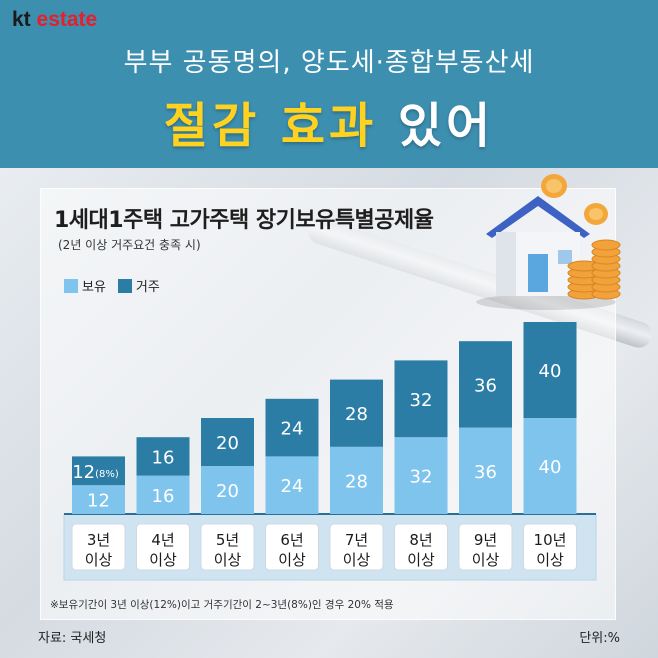 The width and height of the screenshot is (658, 658). Describe the element at coordinates (21, 19) in the screenshot. I see `logo-kt: kt` at that location.